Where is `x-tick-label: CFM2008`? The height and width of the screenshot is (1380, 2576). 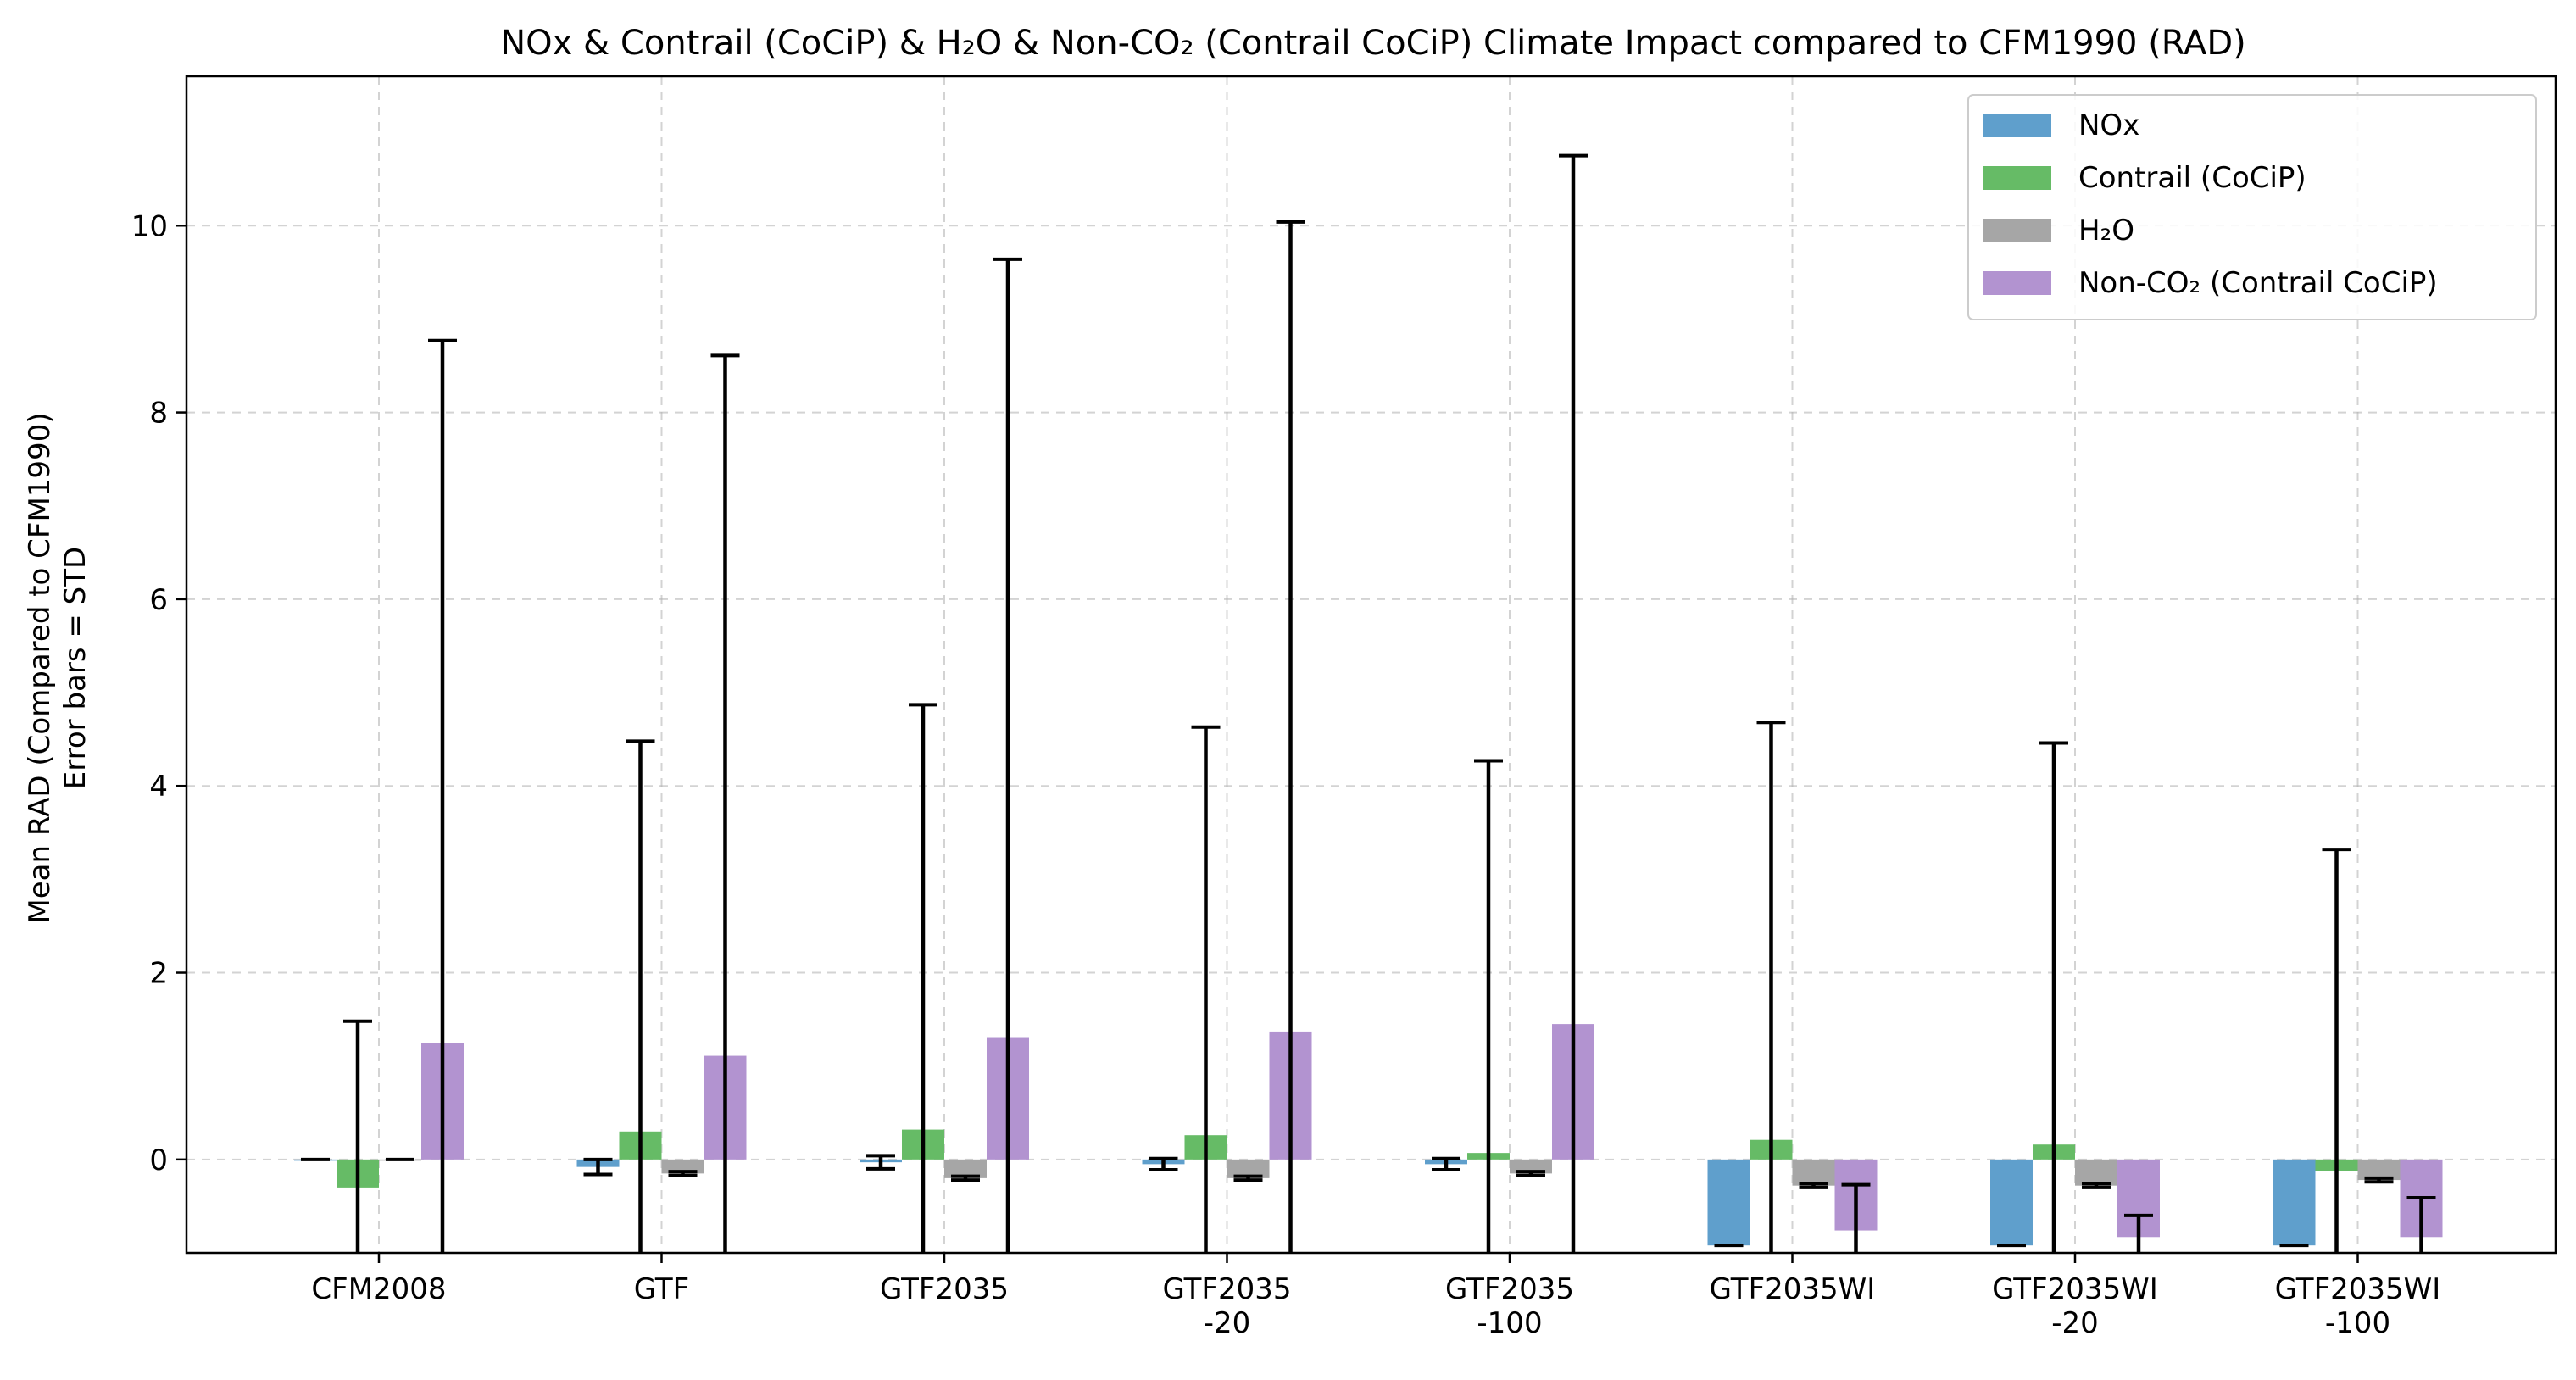 x-tick-label: CFM2008 is located at coordinates (378, 1289).